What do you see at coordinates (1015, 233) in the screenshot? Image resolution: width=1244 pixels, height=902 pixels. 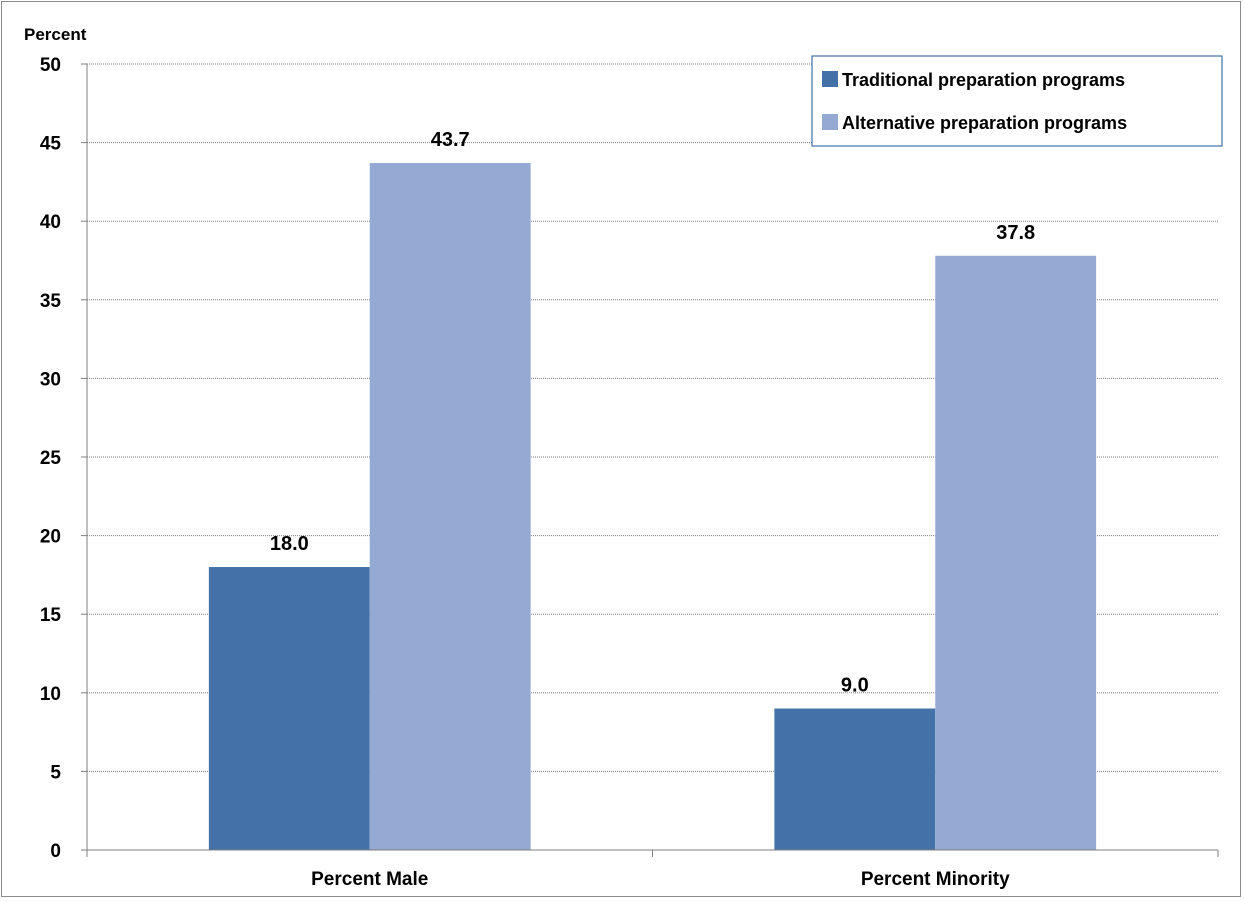 I see `data-label: 37.8` at bounding box center [1015, 233].